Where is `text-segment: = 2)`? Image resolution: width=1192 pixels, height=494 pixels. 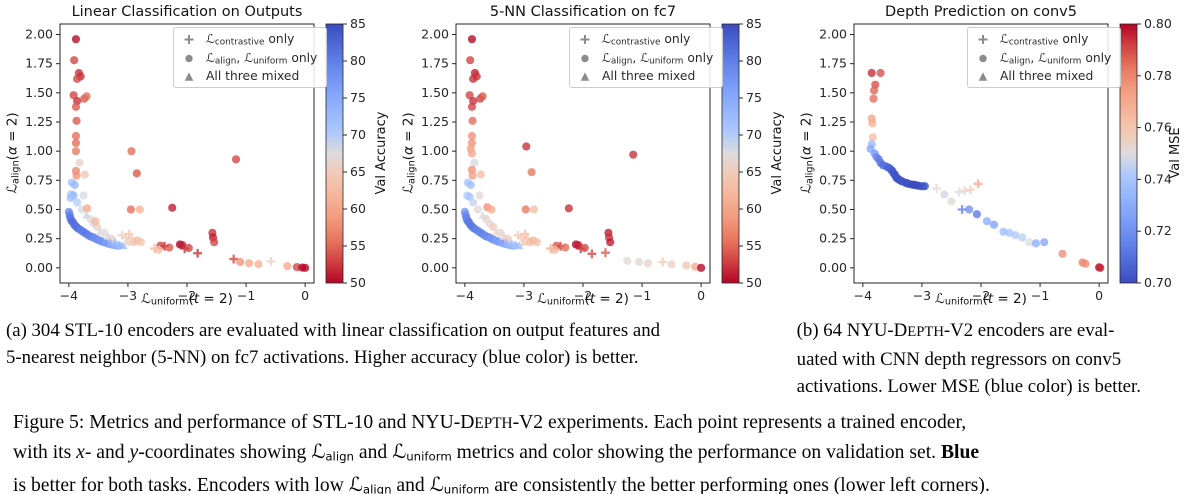 text-segment: = 2) is located at coordinates (612, 299).